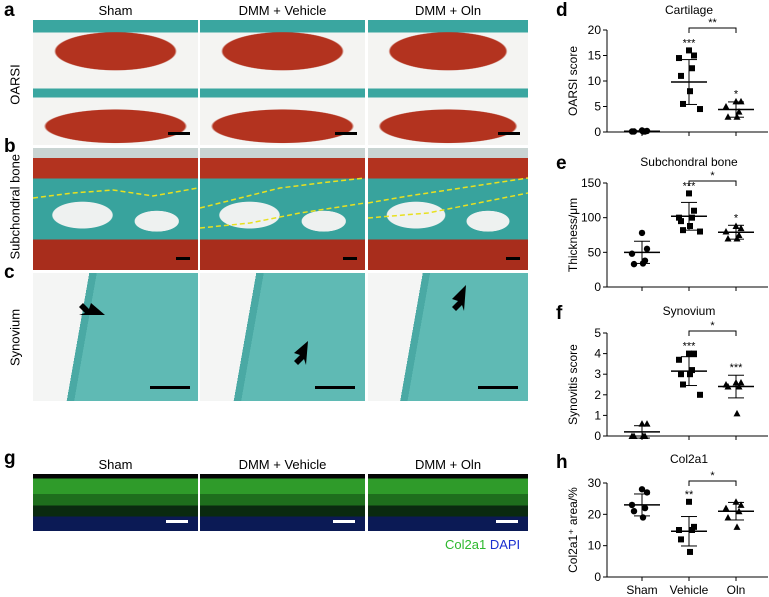 Image resolution: width=769 pixels, height=597 pixels. What do you see at coordinates (448, 464) in the screenshot?
I see `column-header-oln-g: DMM + Oln` at bounding box center [448, 464].